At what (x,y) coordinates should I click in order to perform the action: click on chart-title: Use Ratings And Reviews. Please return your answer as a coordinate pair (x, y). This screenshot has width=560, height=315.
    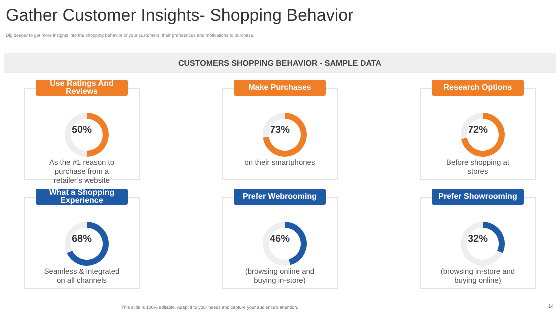
    Looking at the image, I should click on (82, 87).